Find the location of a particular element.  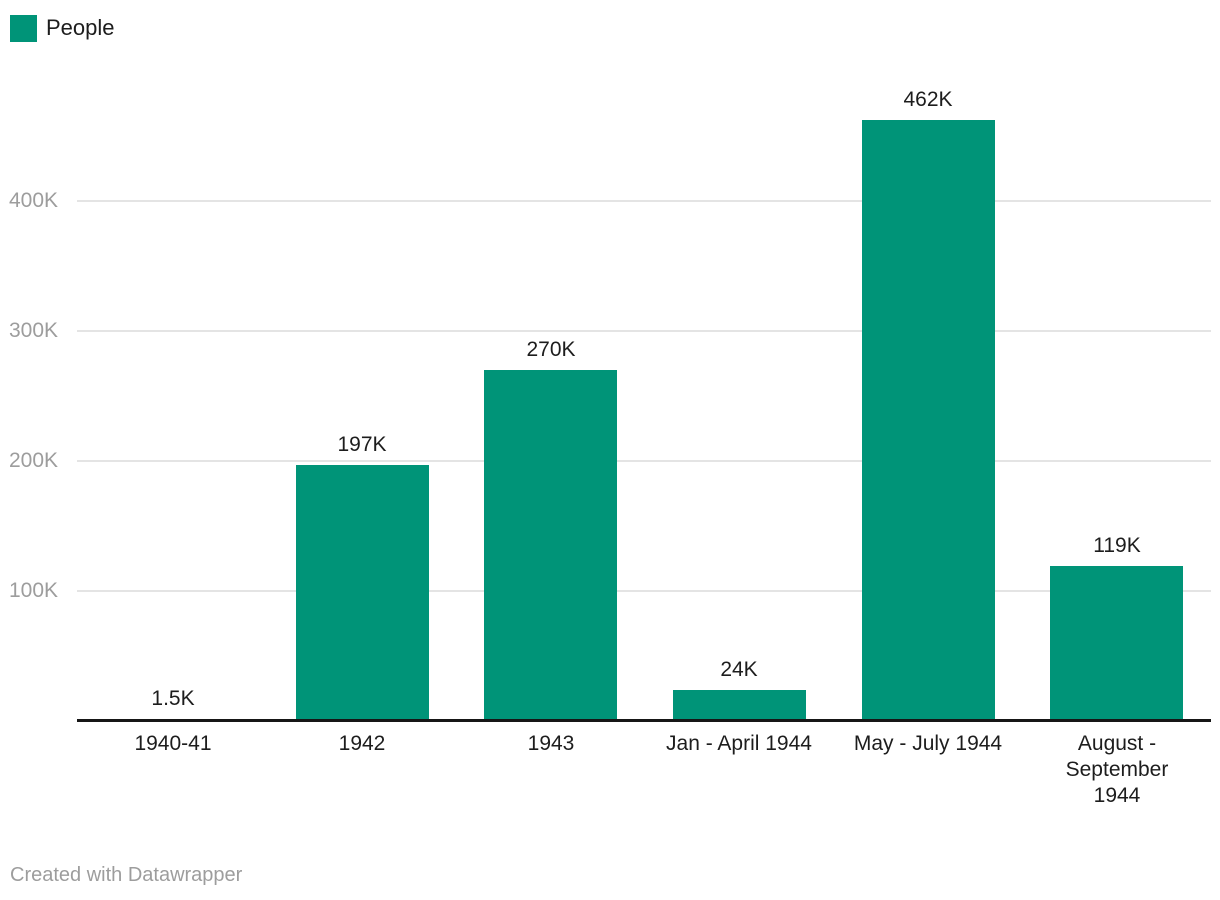

legend-swatch-people is located at coordinates (23, 28).